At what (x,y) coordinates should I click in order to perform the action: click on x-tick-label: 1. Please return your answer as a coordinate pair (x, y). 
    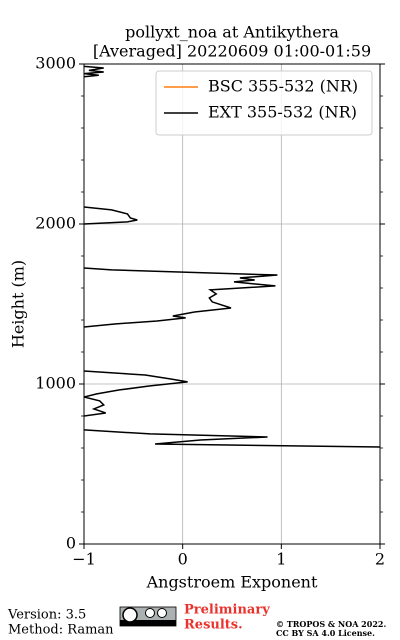
    Looking at the image, I should click on (281, 559).